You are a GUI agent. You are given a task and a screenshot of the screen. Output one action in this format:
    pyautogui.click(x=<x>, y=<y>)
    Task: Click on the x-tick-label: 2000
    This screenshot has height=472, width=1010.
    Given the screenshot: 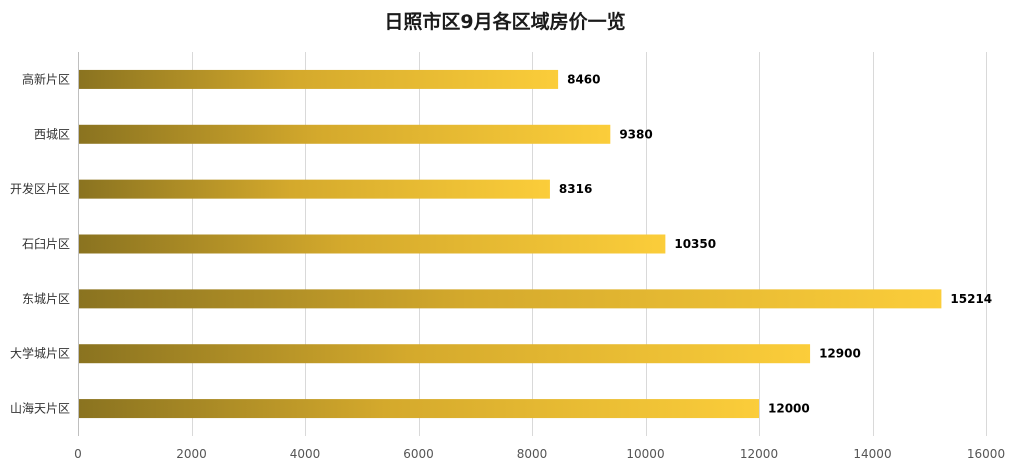 What is the action you would take?
    pyautogui.click(x=191, y=454)
    